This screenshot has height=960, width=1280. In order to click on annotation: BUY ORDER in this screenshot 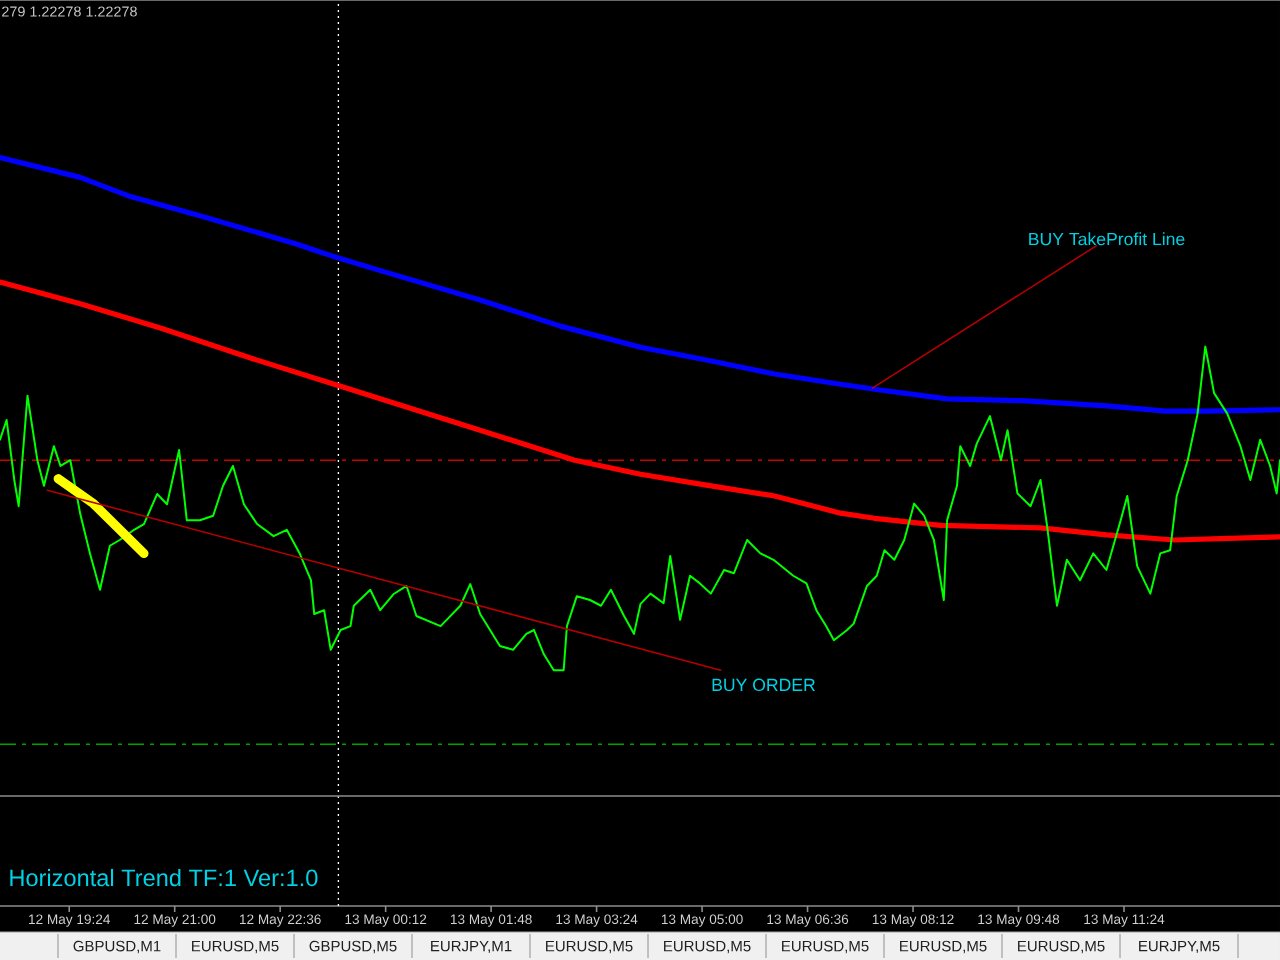, I will do `click(763, 685)`.